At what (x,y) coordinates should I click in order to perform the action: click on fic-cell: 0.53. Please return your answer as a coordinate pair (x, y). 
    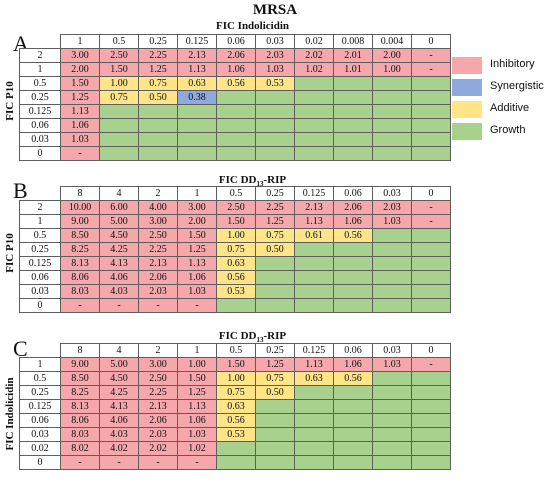
    Looking at the image, I should click on (236, 434).